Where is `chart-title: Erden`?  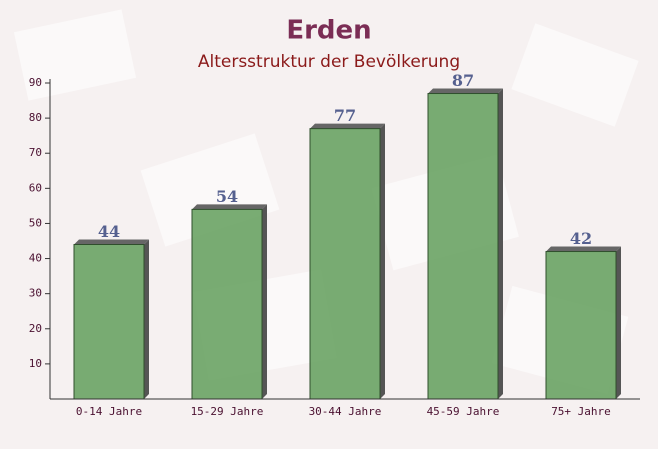
chart-title: Erden is located at coordinates (328, 31).